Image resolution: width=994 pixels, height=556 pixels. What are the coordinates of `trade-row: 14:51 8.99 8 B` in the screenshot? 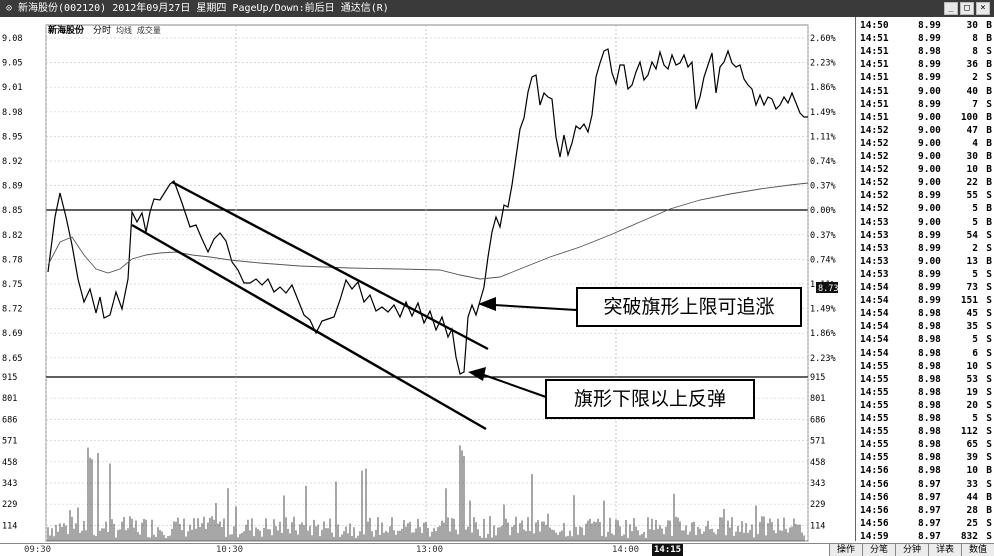 It's located at (926, 38).